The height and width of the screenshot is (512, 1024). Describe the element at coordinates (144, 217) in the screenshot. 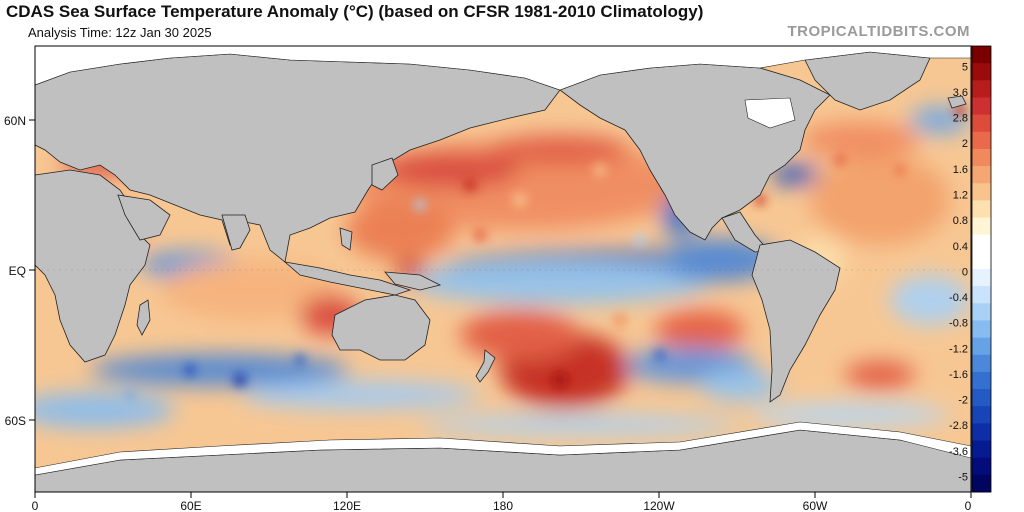

I see `arabia` at that location.